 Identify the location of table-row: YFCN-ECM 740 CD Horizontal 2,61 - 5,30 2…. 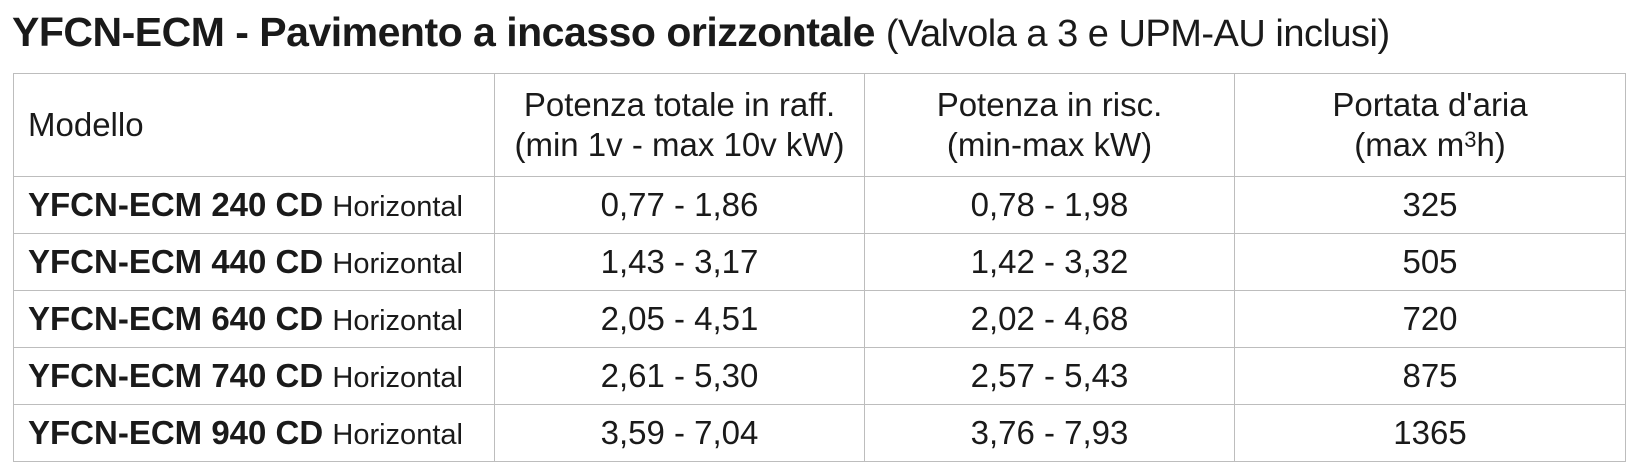
(819, 376).